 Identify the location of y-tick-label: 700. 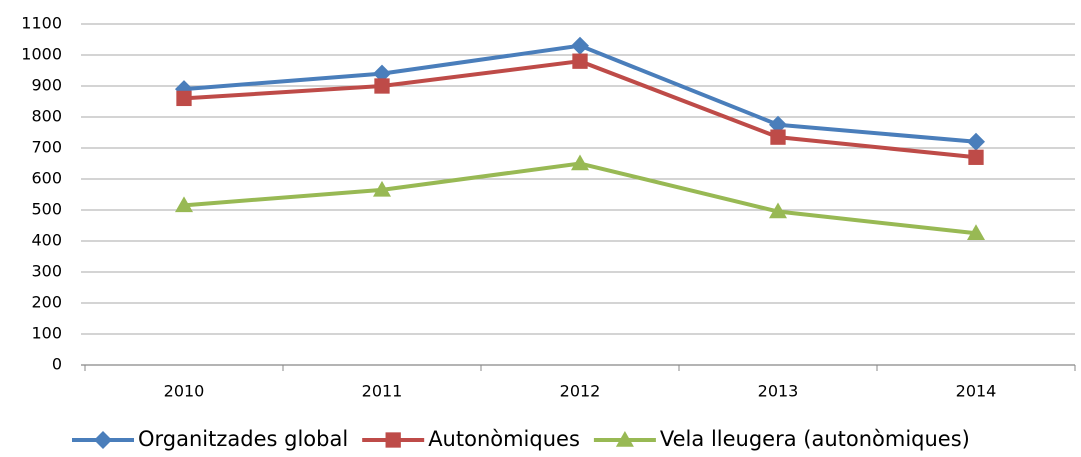
(46, 147).